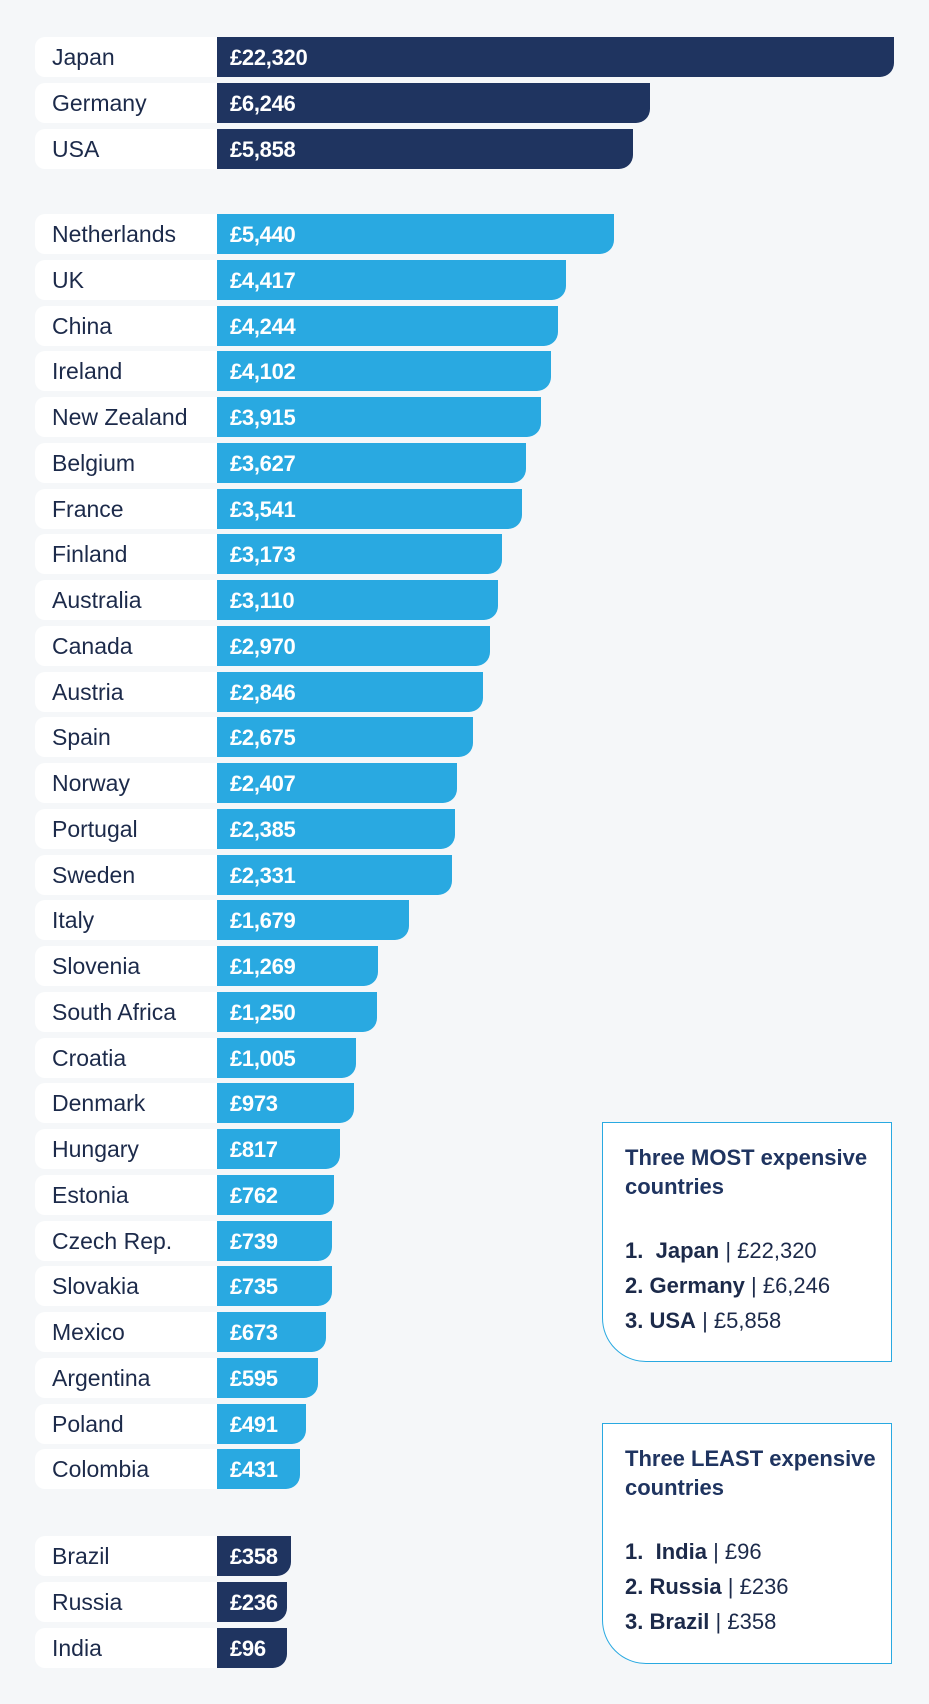 The image size is (929, 1704). I want to click on country-label: Mexico, so click(88, 1332).